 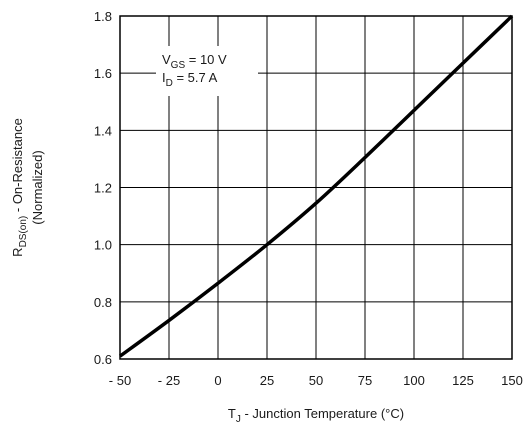 I want to click on y-tick-label: 1.8, so click(x=103, y=16).